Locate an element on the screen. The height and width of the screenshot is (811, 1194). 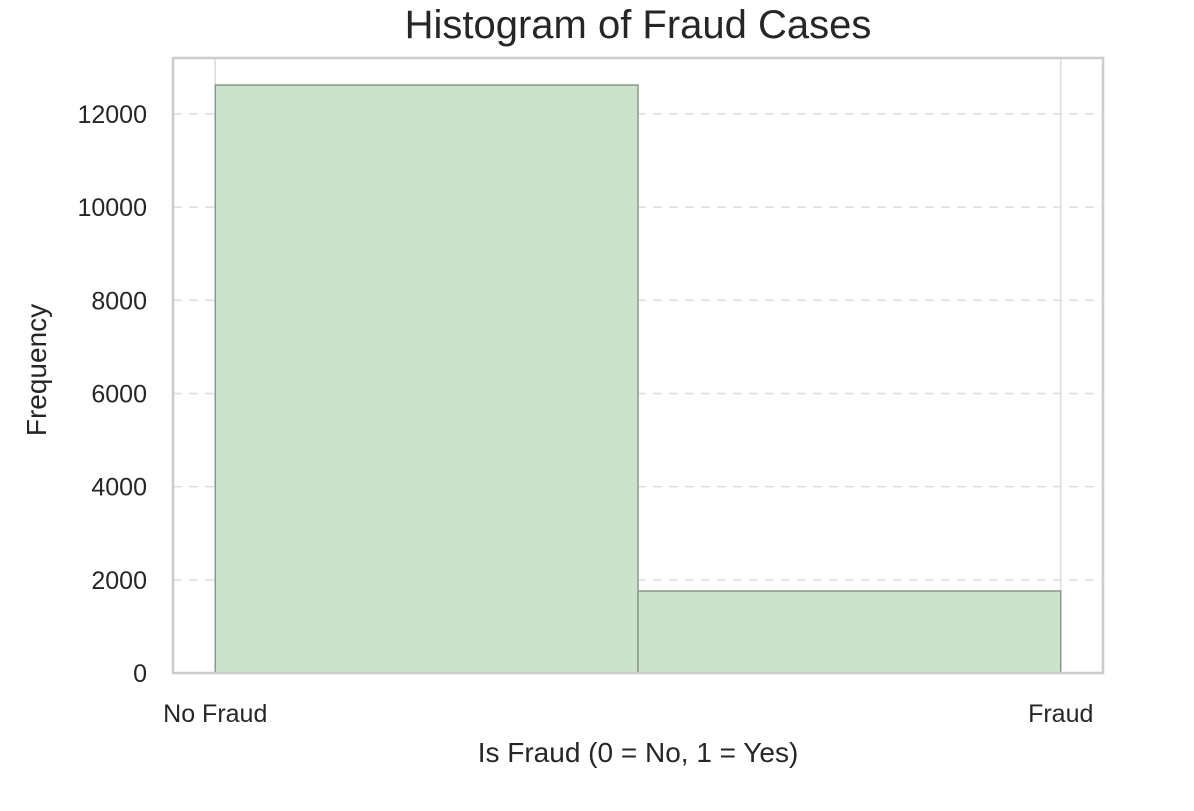
y-tick-label: 6000 is located at coordinates (119, 394).